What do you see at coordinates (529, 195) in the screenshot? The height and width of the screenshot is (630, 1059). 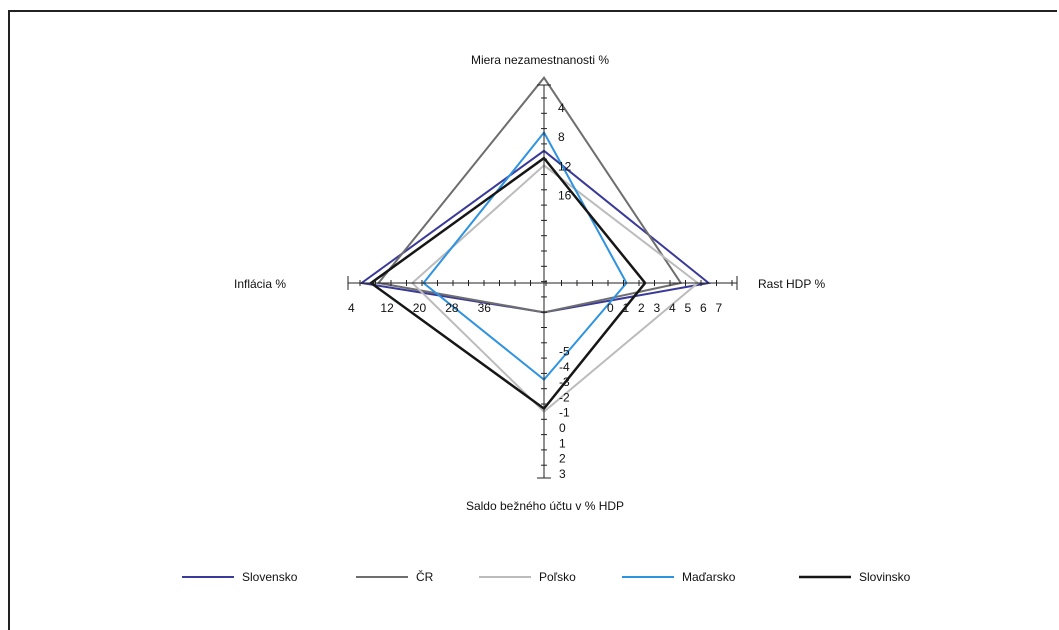 I see `series--r` at bounding box center [529, 195].